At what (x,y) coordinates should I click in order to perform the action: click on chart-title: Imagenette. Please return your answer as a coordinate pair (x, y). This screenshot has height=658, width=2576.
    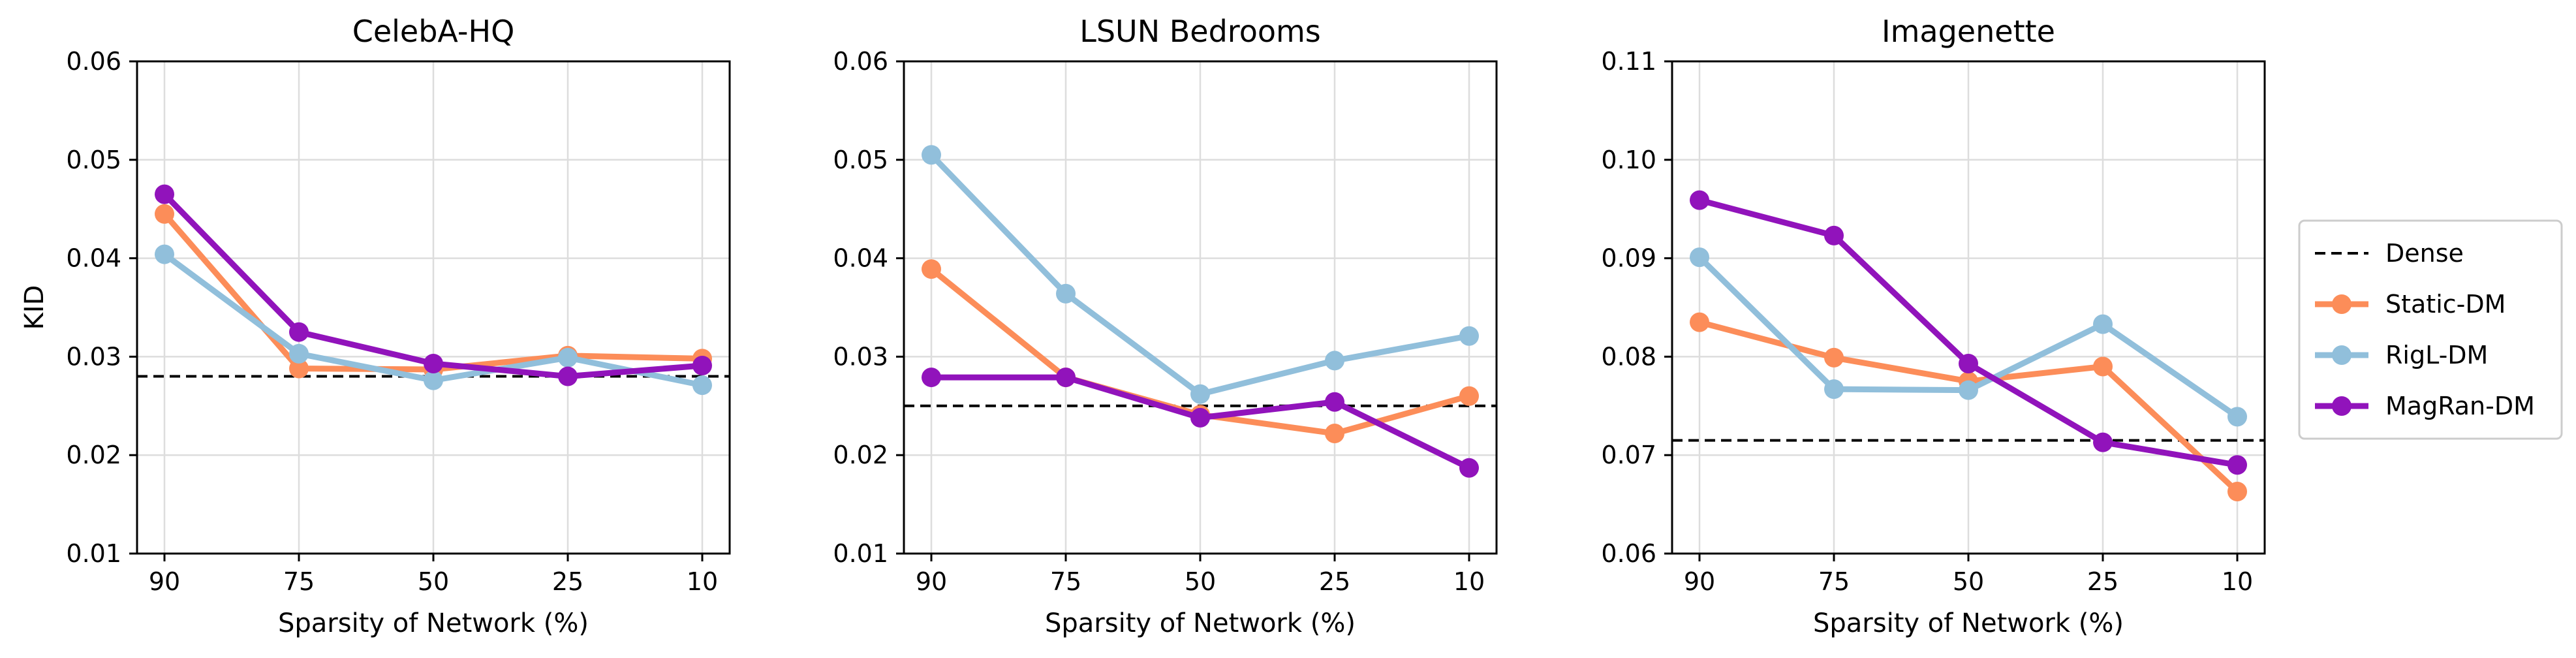
    Looking at the image, I should click on (1968, 31).